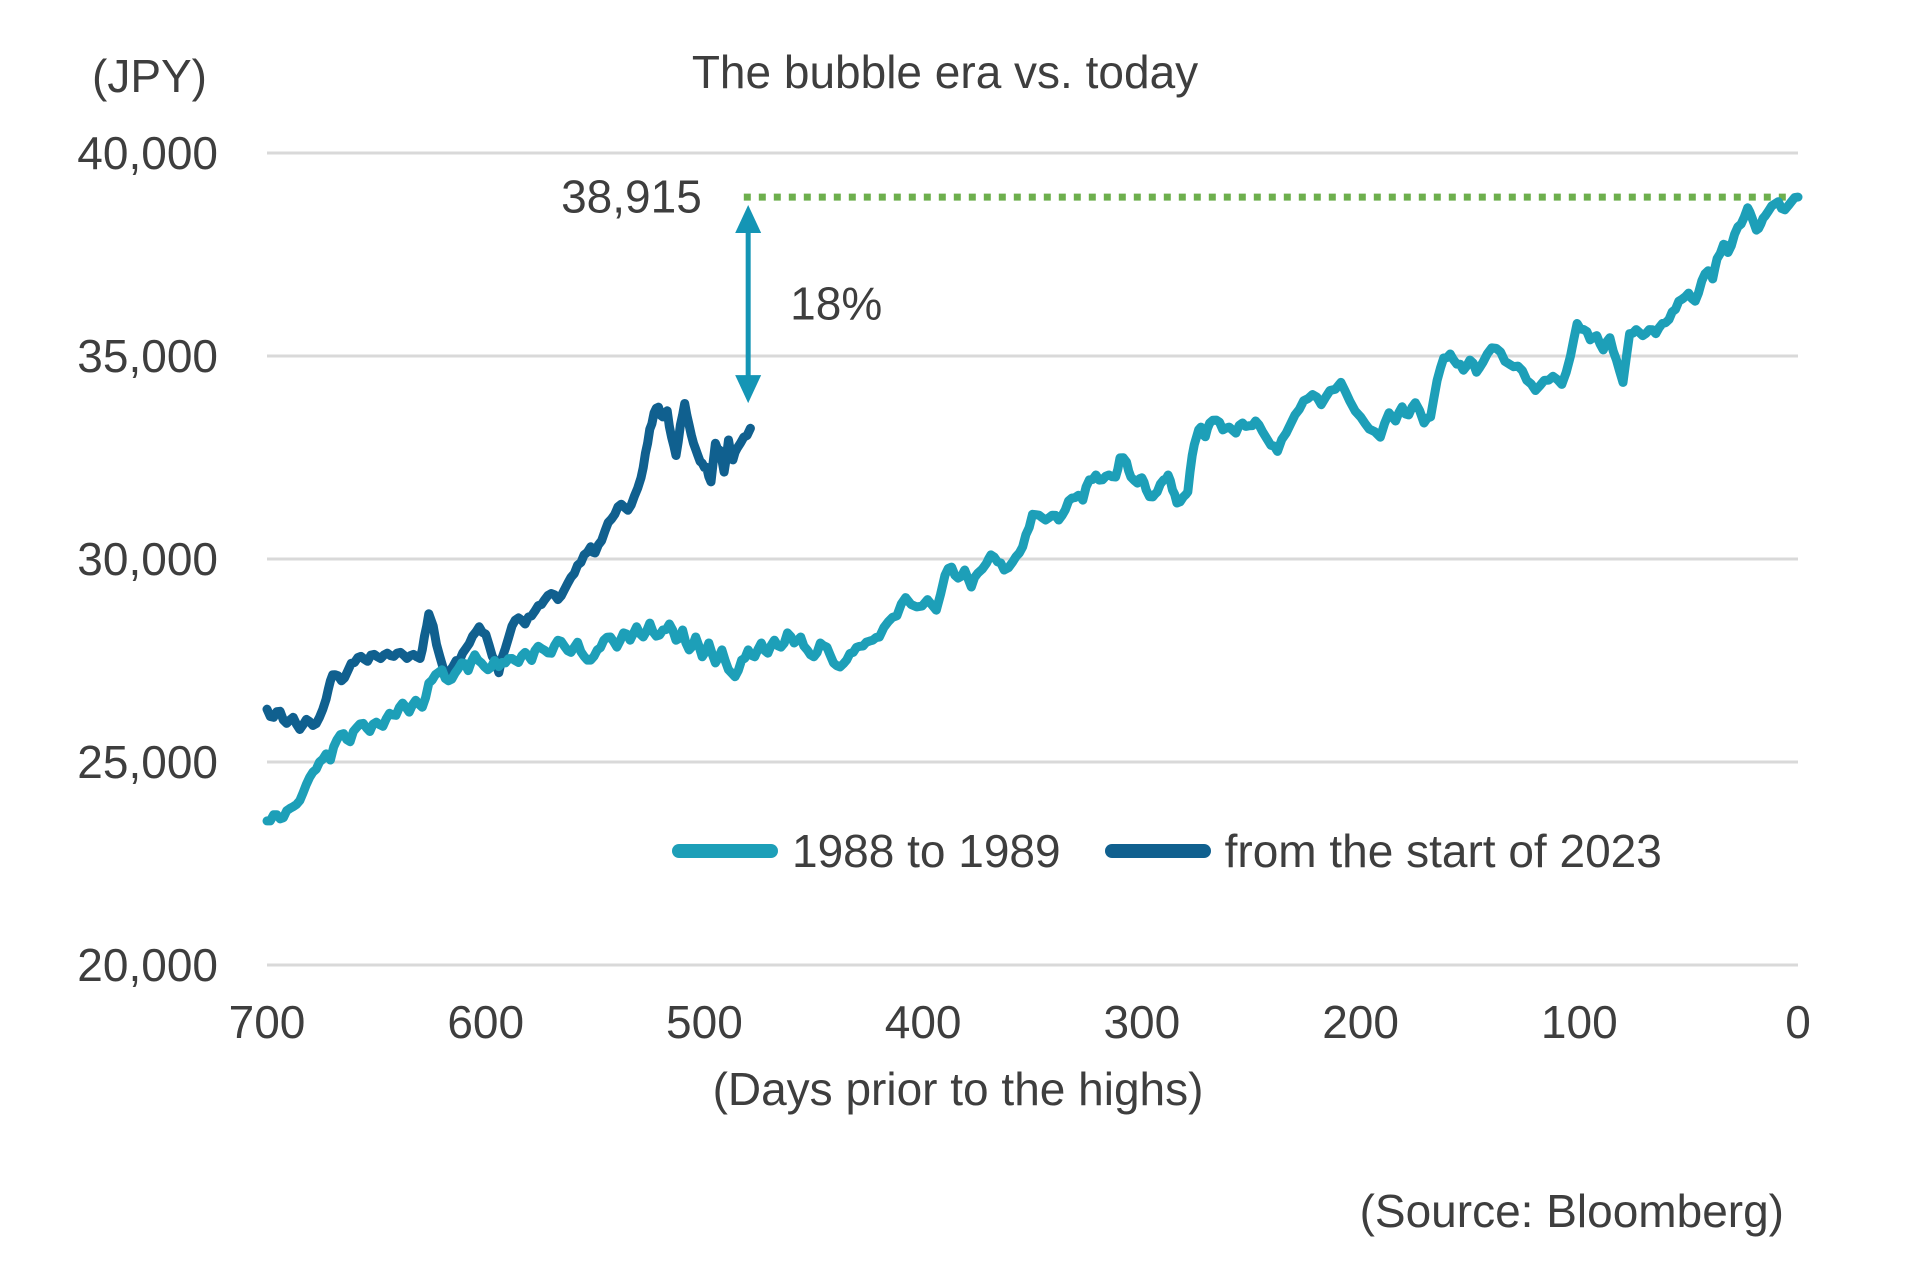 The height and width of the screenshot is (1278, 1920). Describe the element at coordinates (748, 219) in the screenshot. I see `gap-arrow-up-head` at that location.